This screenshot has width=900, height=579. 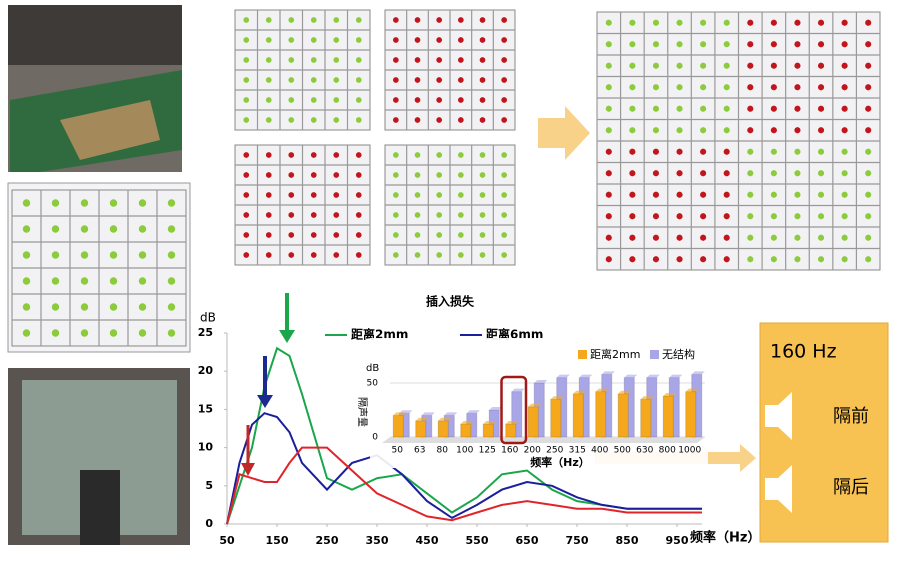 What do you see at coordinates (667, 451) in the screenshot?
I see `x-tick-label: 800` at bounding box center [667, 451].